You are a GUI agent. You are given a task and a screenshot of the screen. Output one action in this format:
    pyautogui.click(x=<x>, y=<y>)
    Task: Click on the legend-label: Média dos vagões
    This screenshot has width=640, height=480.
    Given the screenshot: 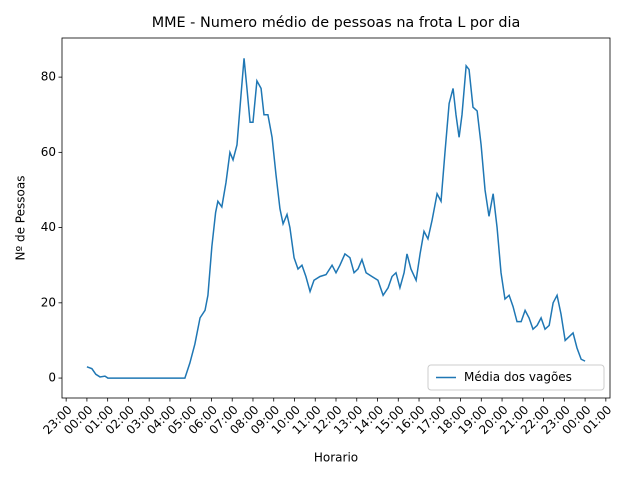 What is the action you would take?
    pyautogui.click(x=518, y=377)
    